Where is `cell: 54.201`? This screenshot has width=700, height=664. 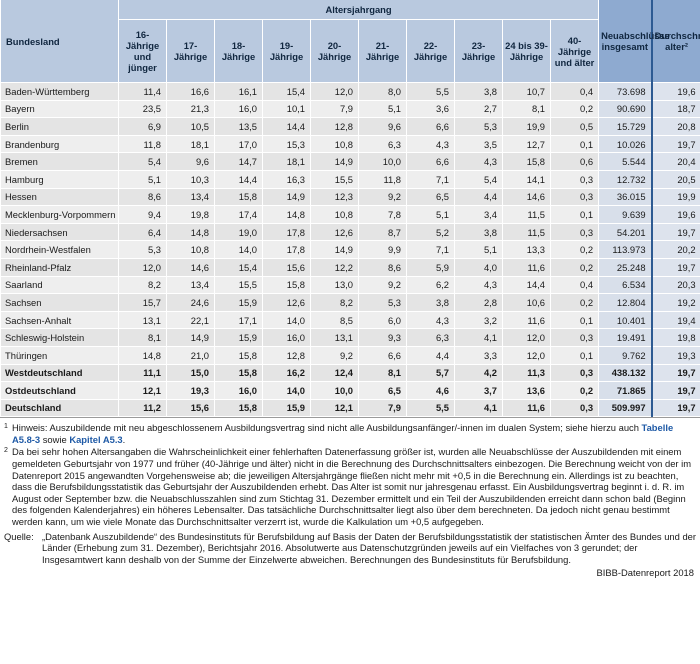 cell: 54.201 is located at coordinates (625, 232).